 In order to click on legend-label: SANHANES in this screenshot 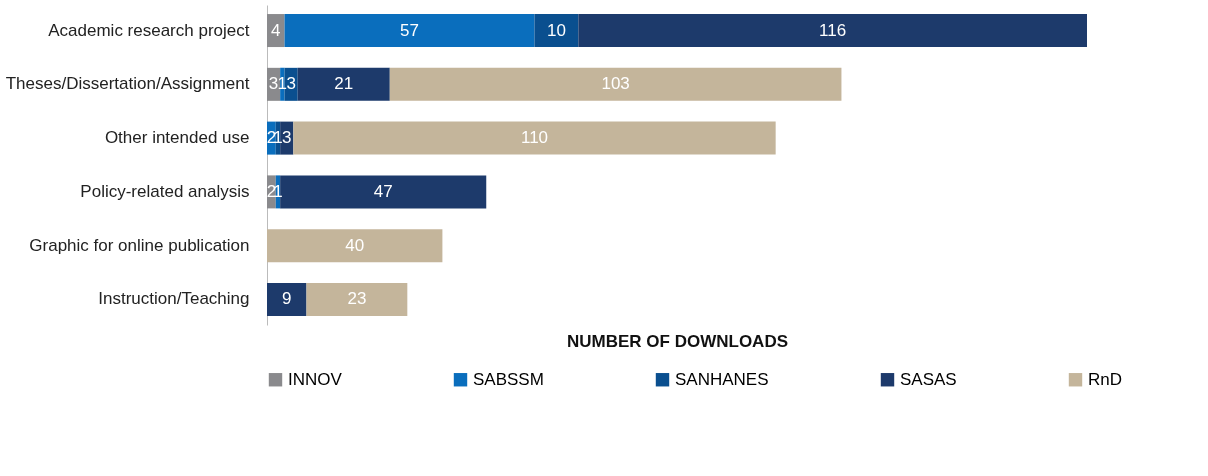, I will do `click(722, 379)`.